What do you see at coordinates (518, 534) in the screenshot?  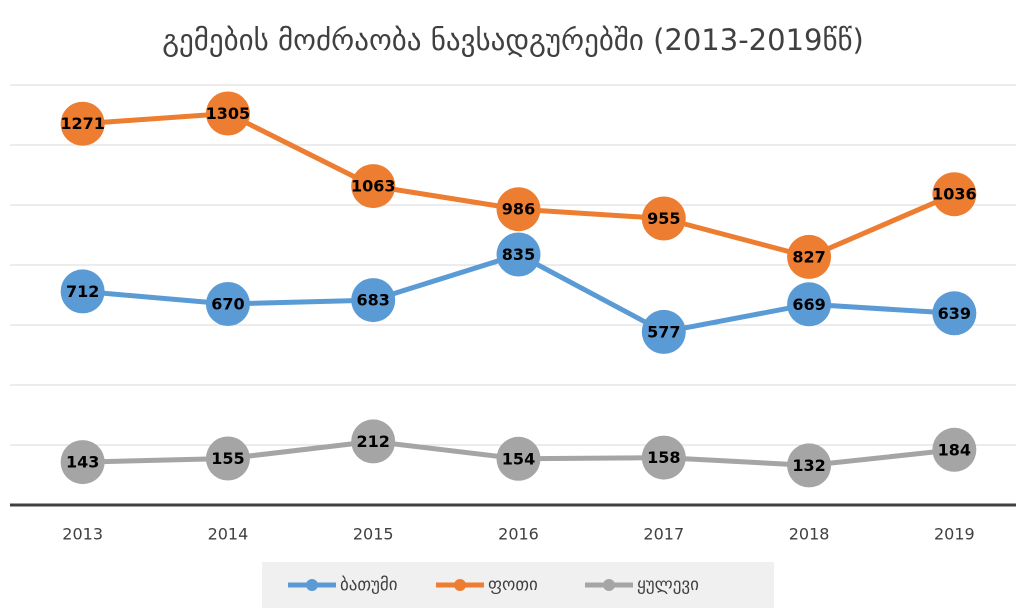 I see `x-tick-label: 2016` at bounding box center [518, 534].